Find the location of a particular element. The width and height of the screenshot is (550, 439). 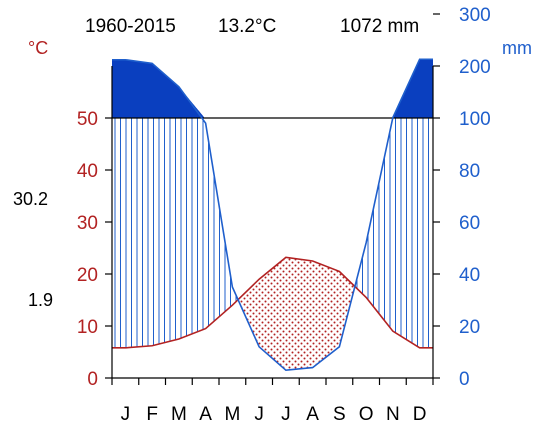

month-label: O is located at coordinates (366, 414).